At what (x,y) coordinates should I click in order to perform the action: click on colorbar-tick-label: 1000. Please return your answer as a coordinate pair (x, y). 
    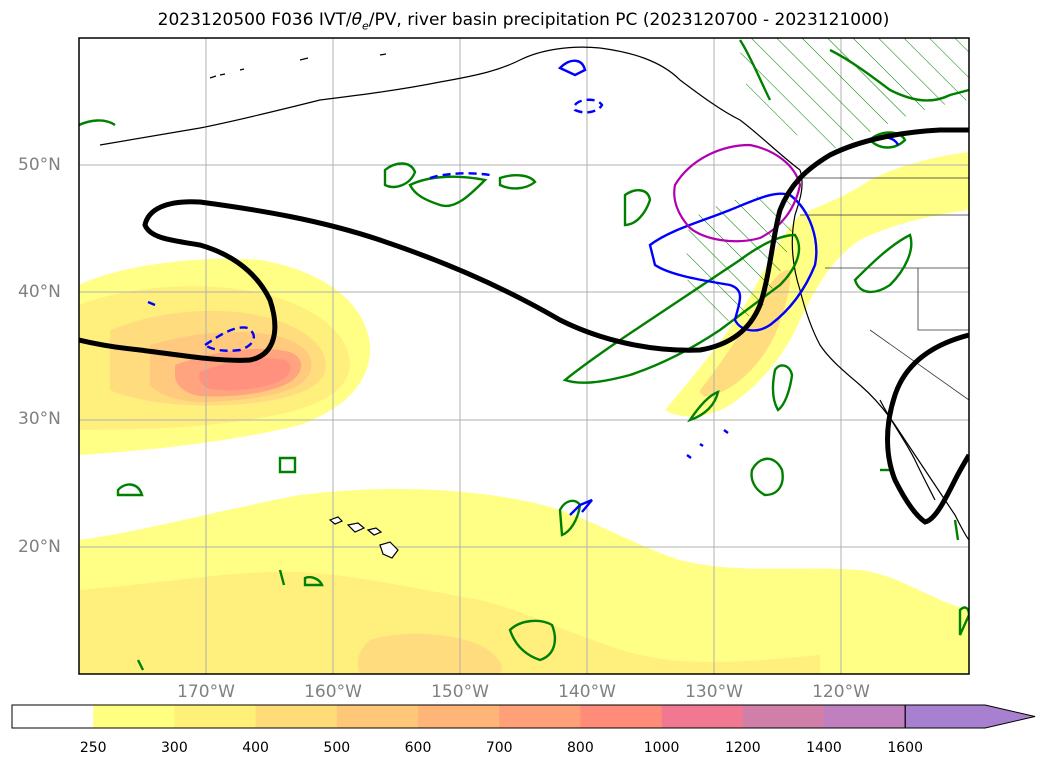
    Looking at the image, I should click on (661, 748).